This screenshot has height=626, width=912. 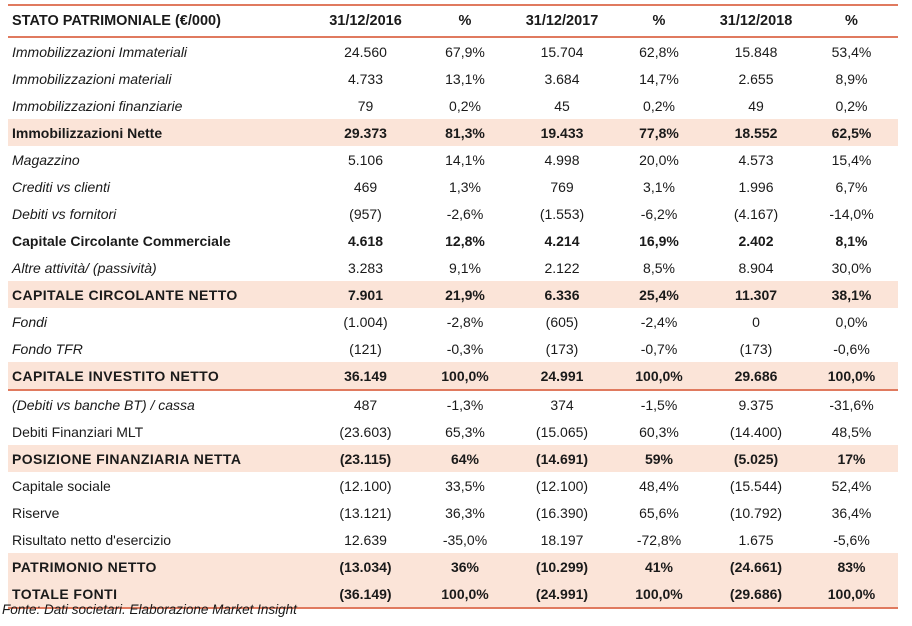 What do you see at coordinates (562, 594) in the screenshot?
I see `value-2017: (24.991)` at bounding box center [562, 594].